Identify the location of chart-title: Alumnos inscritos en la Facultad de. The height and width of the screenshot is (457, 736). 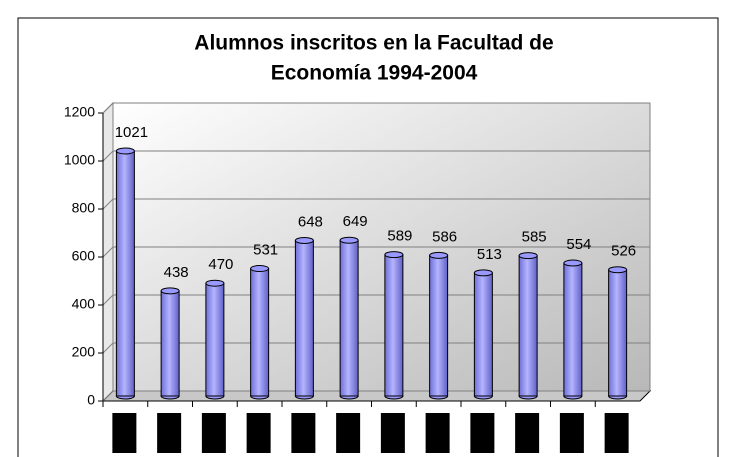
(373, 43).